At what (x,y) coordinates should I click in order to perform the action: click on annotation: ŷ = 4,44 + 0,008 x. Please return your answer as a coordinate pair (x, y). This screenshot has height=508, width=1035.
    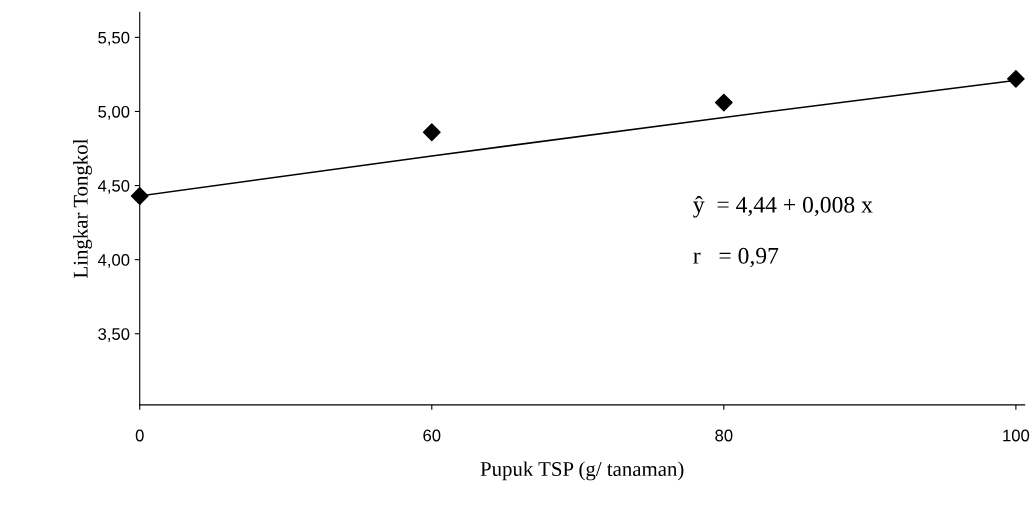
    Looking at the image, I should click on (783, 207).